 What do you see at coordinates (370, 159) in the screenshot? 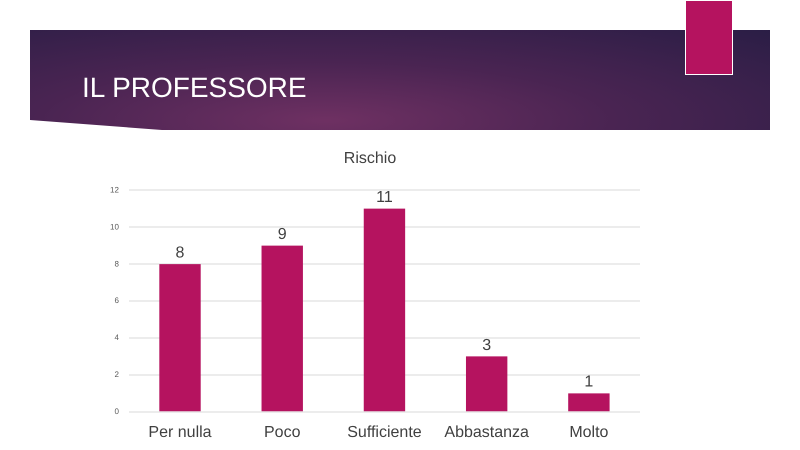
I see `chart-subtitle: Rischio` at bounding box center [370, 159].